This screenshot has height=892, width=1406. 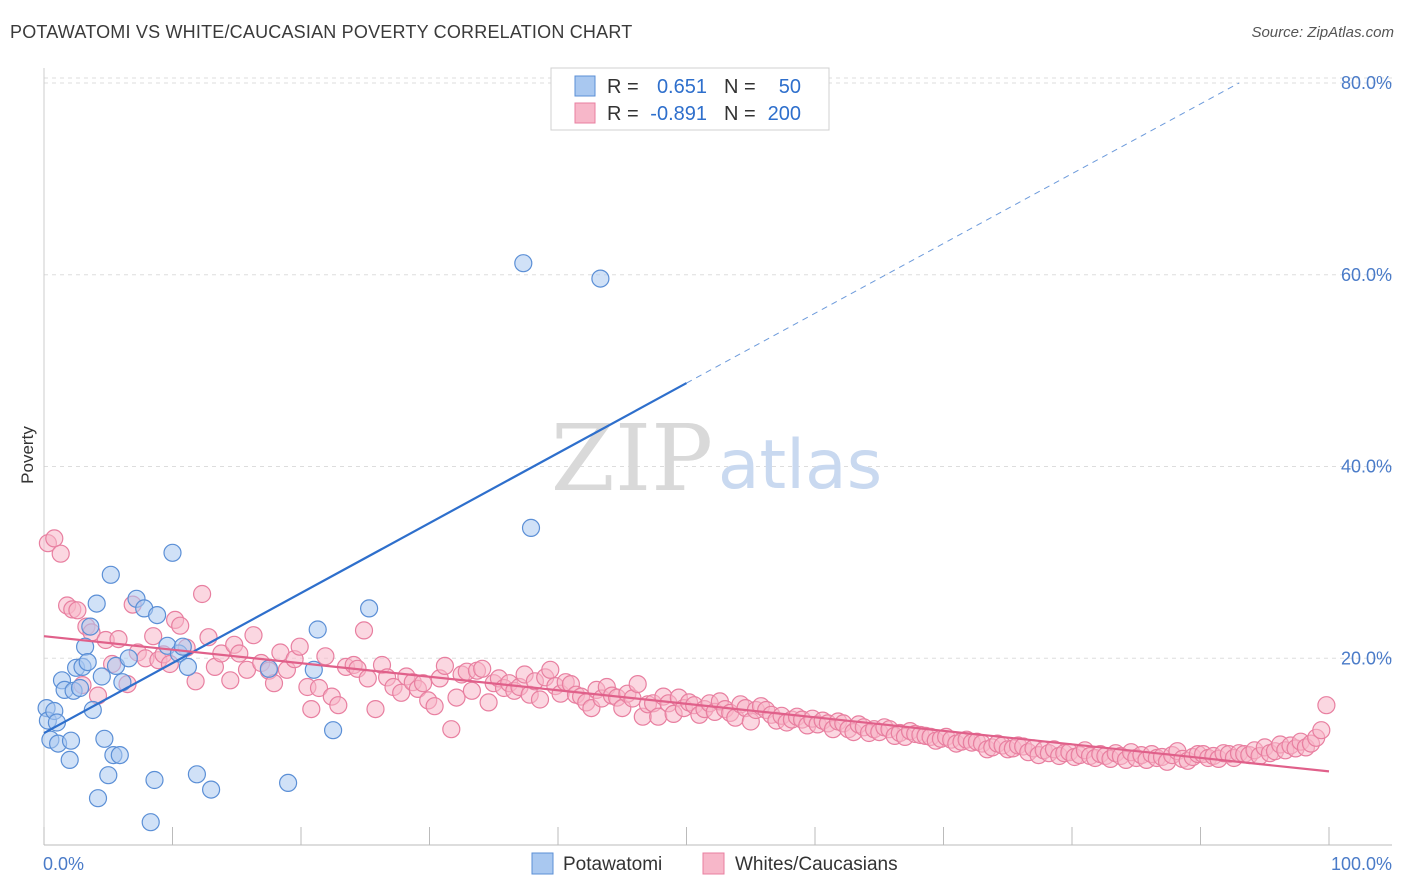 I want to click on legend-whites-label: Whites/Caucasians, so click(x=816, y=864).